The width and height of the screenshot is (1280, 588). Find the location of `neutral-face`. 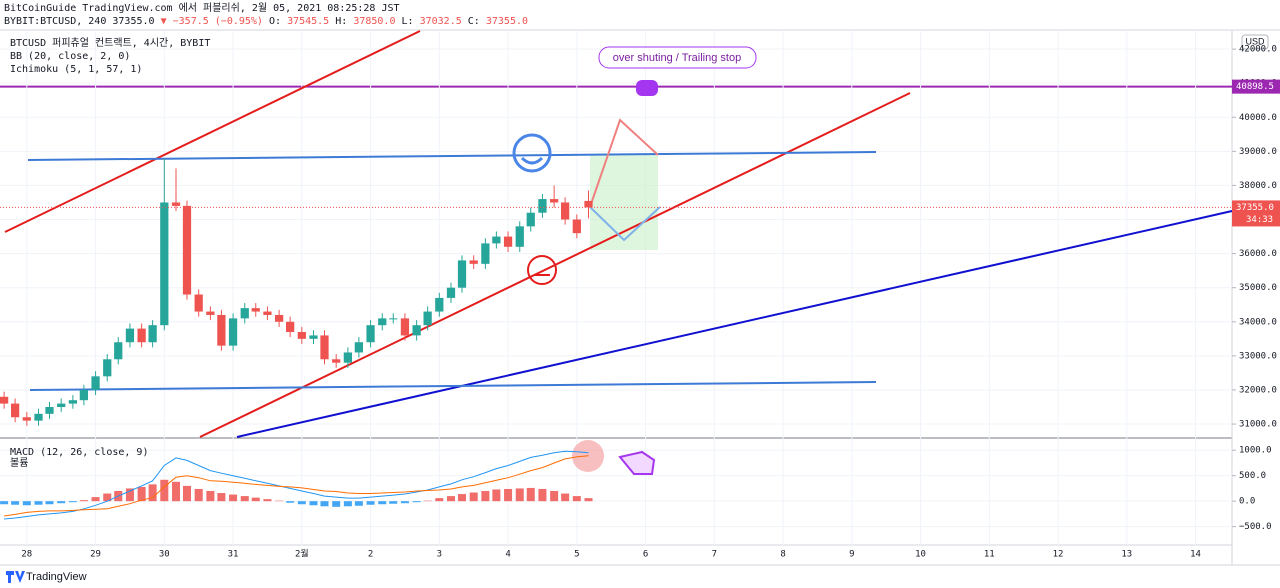

neutral-face is located at coordinates (542, 270).